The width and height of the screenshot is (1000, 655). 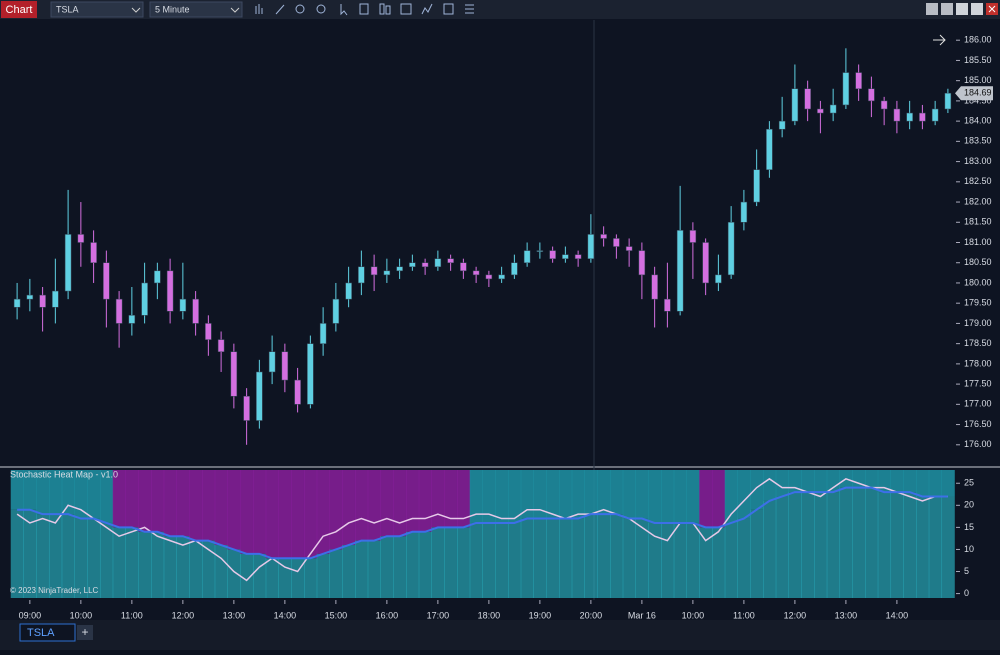 What do you see at coordinates (962, 9) in the screenshot?
I see `window-controls` at bounding box center [962, 9].